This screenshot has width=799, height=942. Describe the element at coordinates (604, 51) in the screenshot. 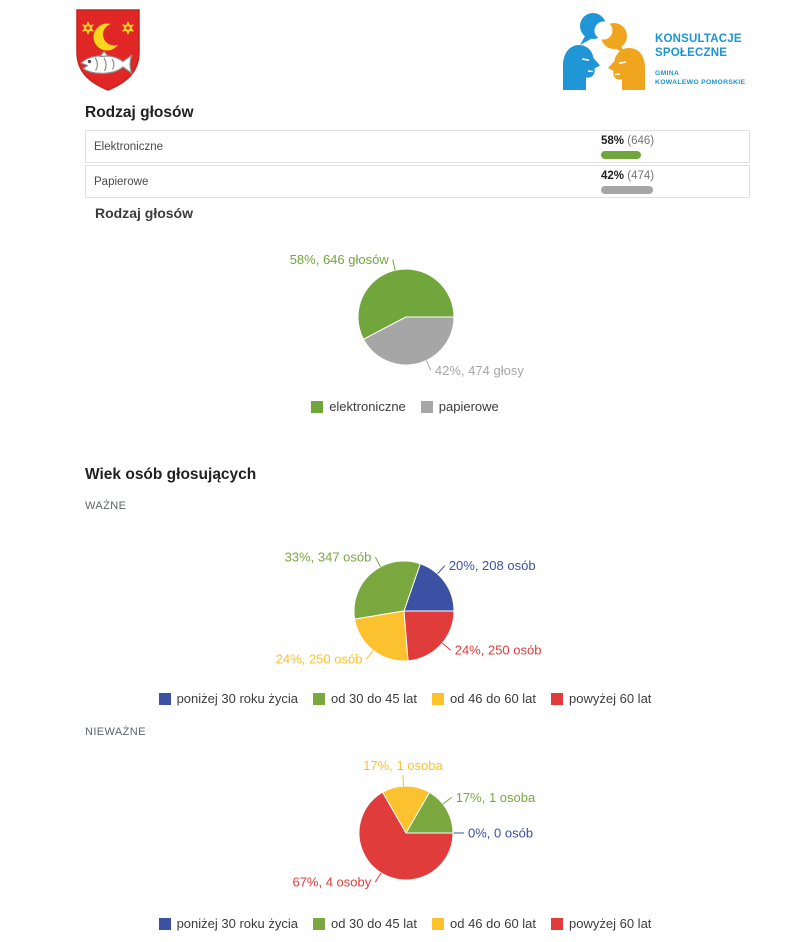

I see `talking-faces-icon` at that location.